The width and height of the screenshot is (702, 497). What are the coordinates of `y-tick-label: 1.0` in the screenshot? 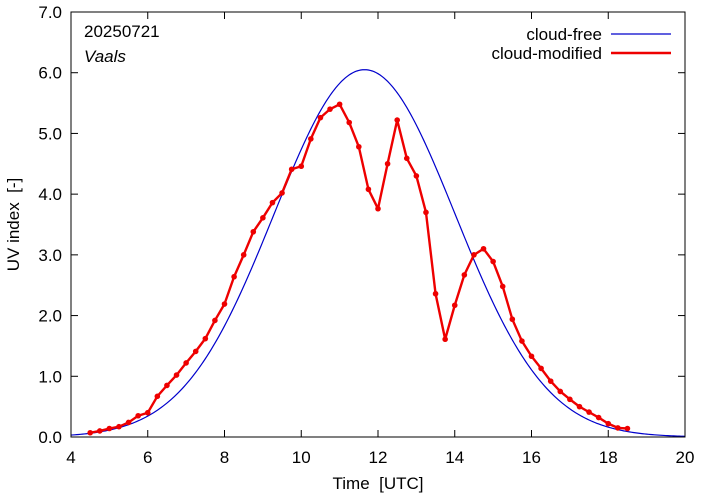 It's located at (50, 376).